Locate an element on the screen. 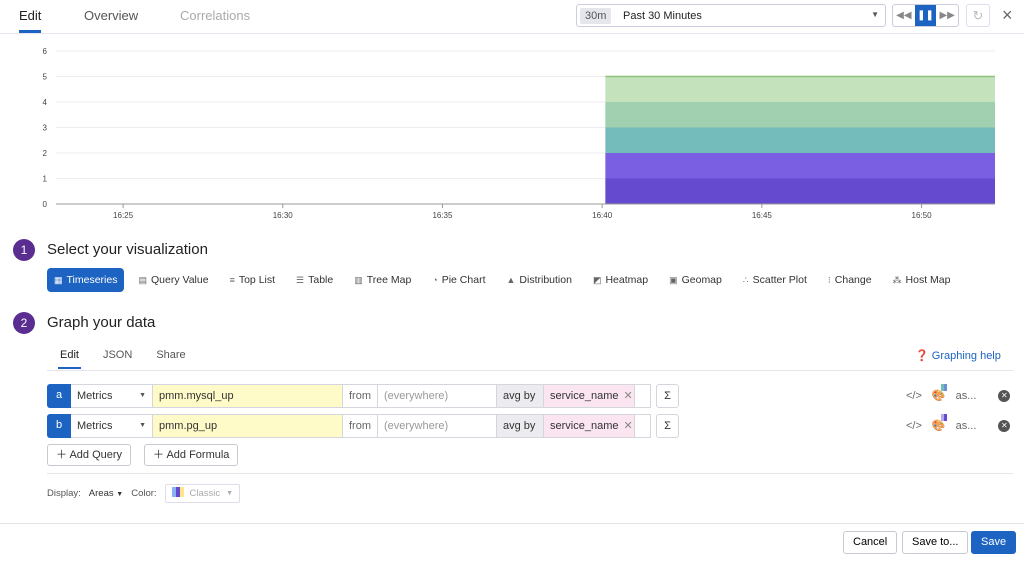 The image size is (1024, 561). metric-input: pmm.mysql_up is located at coordinates (248, 396).